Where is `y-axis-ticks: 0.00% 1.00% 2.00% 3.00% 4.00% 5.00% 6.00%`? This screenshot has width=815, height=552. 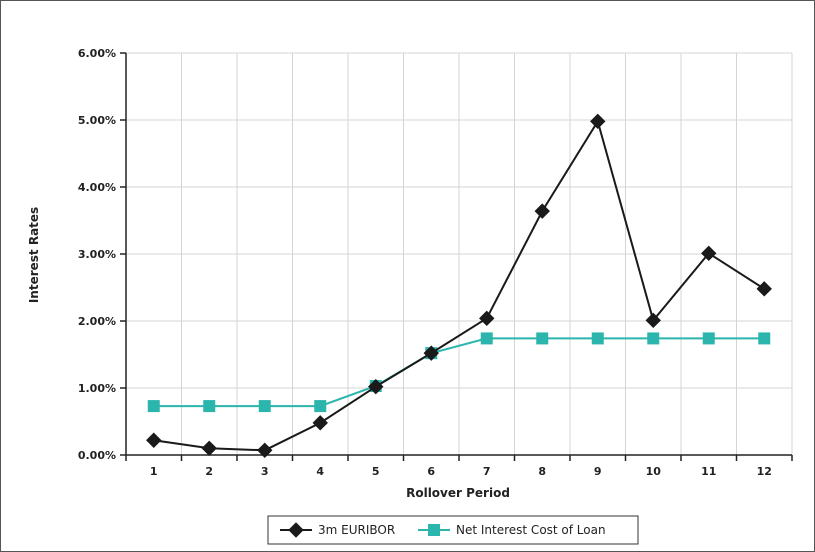 y-axis-ticks: 0.00% 1.00% 2.00% 3.00% 4.00% 5.00% 6.00% is located at coordinates (102, 254).